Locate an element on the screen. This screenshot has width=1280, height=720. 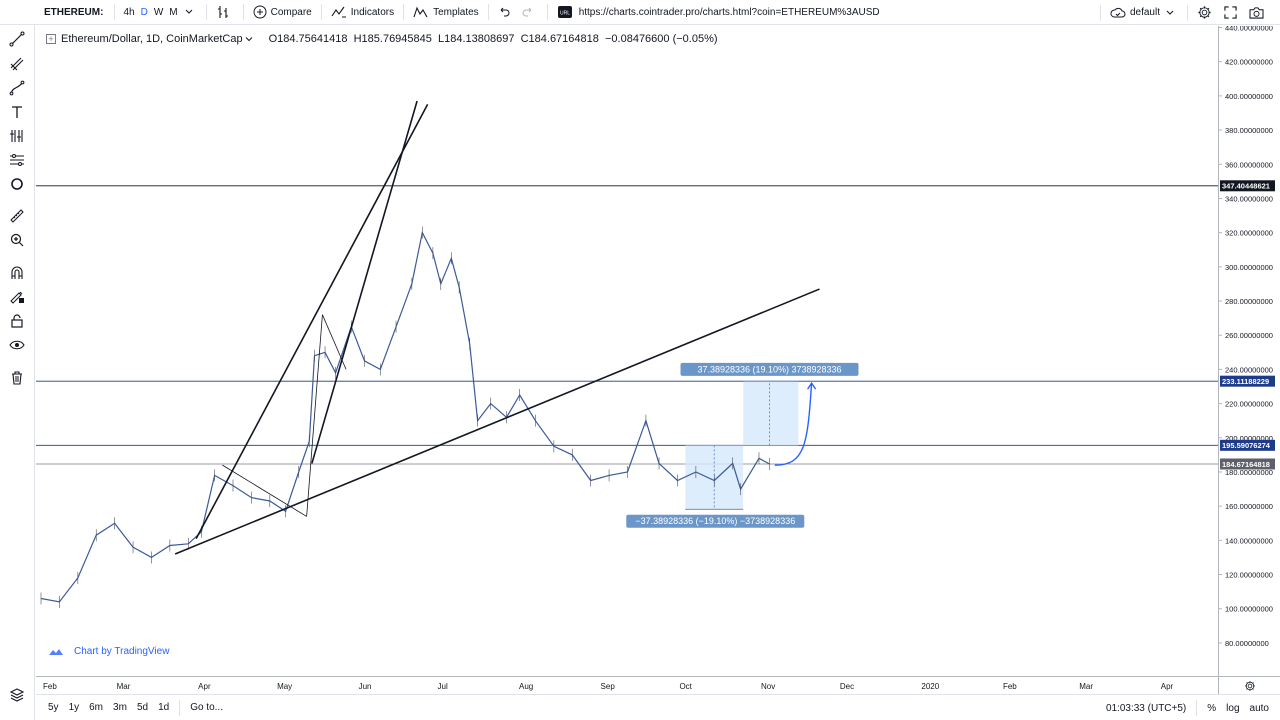
time-tick-label: Oct is located at coordinates (685, 686).